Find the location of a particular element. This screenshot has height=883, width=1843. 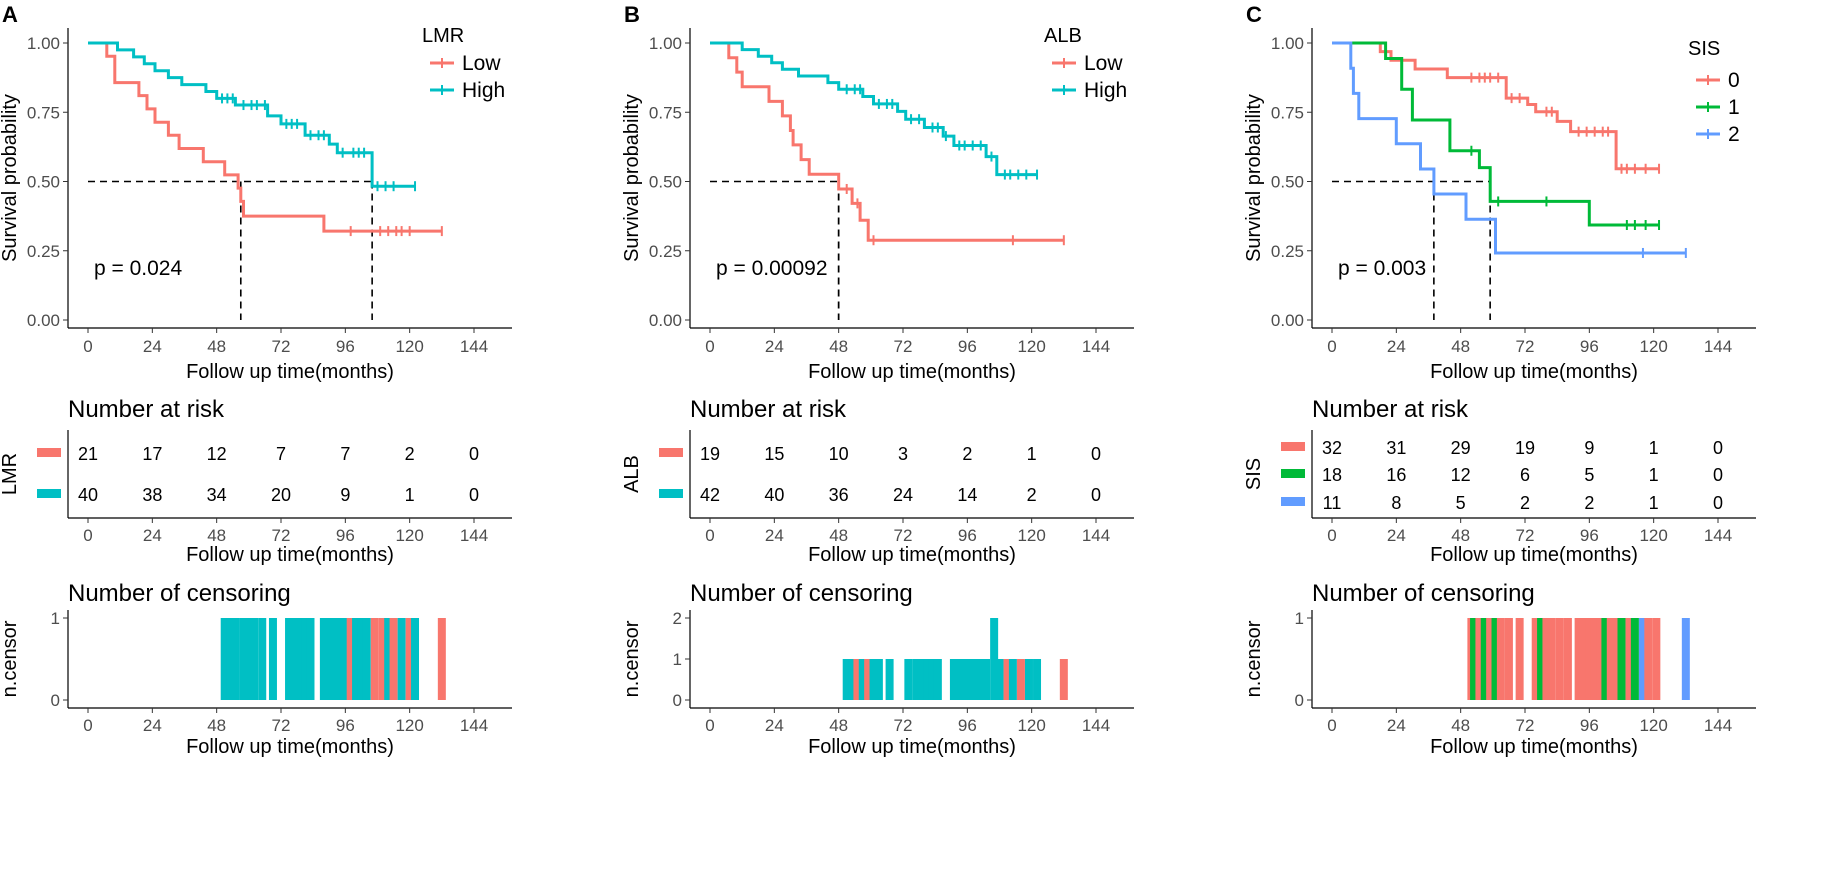

risk-count: 15 is located at coordinates (774, 454).